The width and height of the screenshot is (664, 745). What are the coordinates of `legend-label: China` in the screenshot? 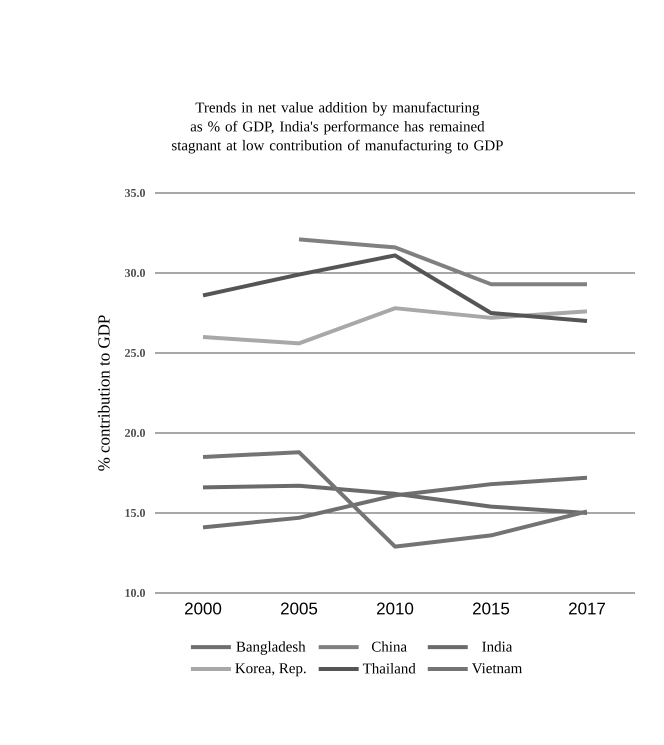 It's located at (389, 646).